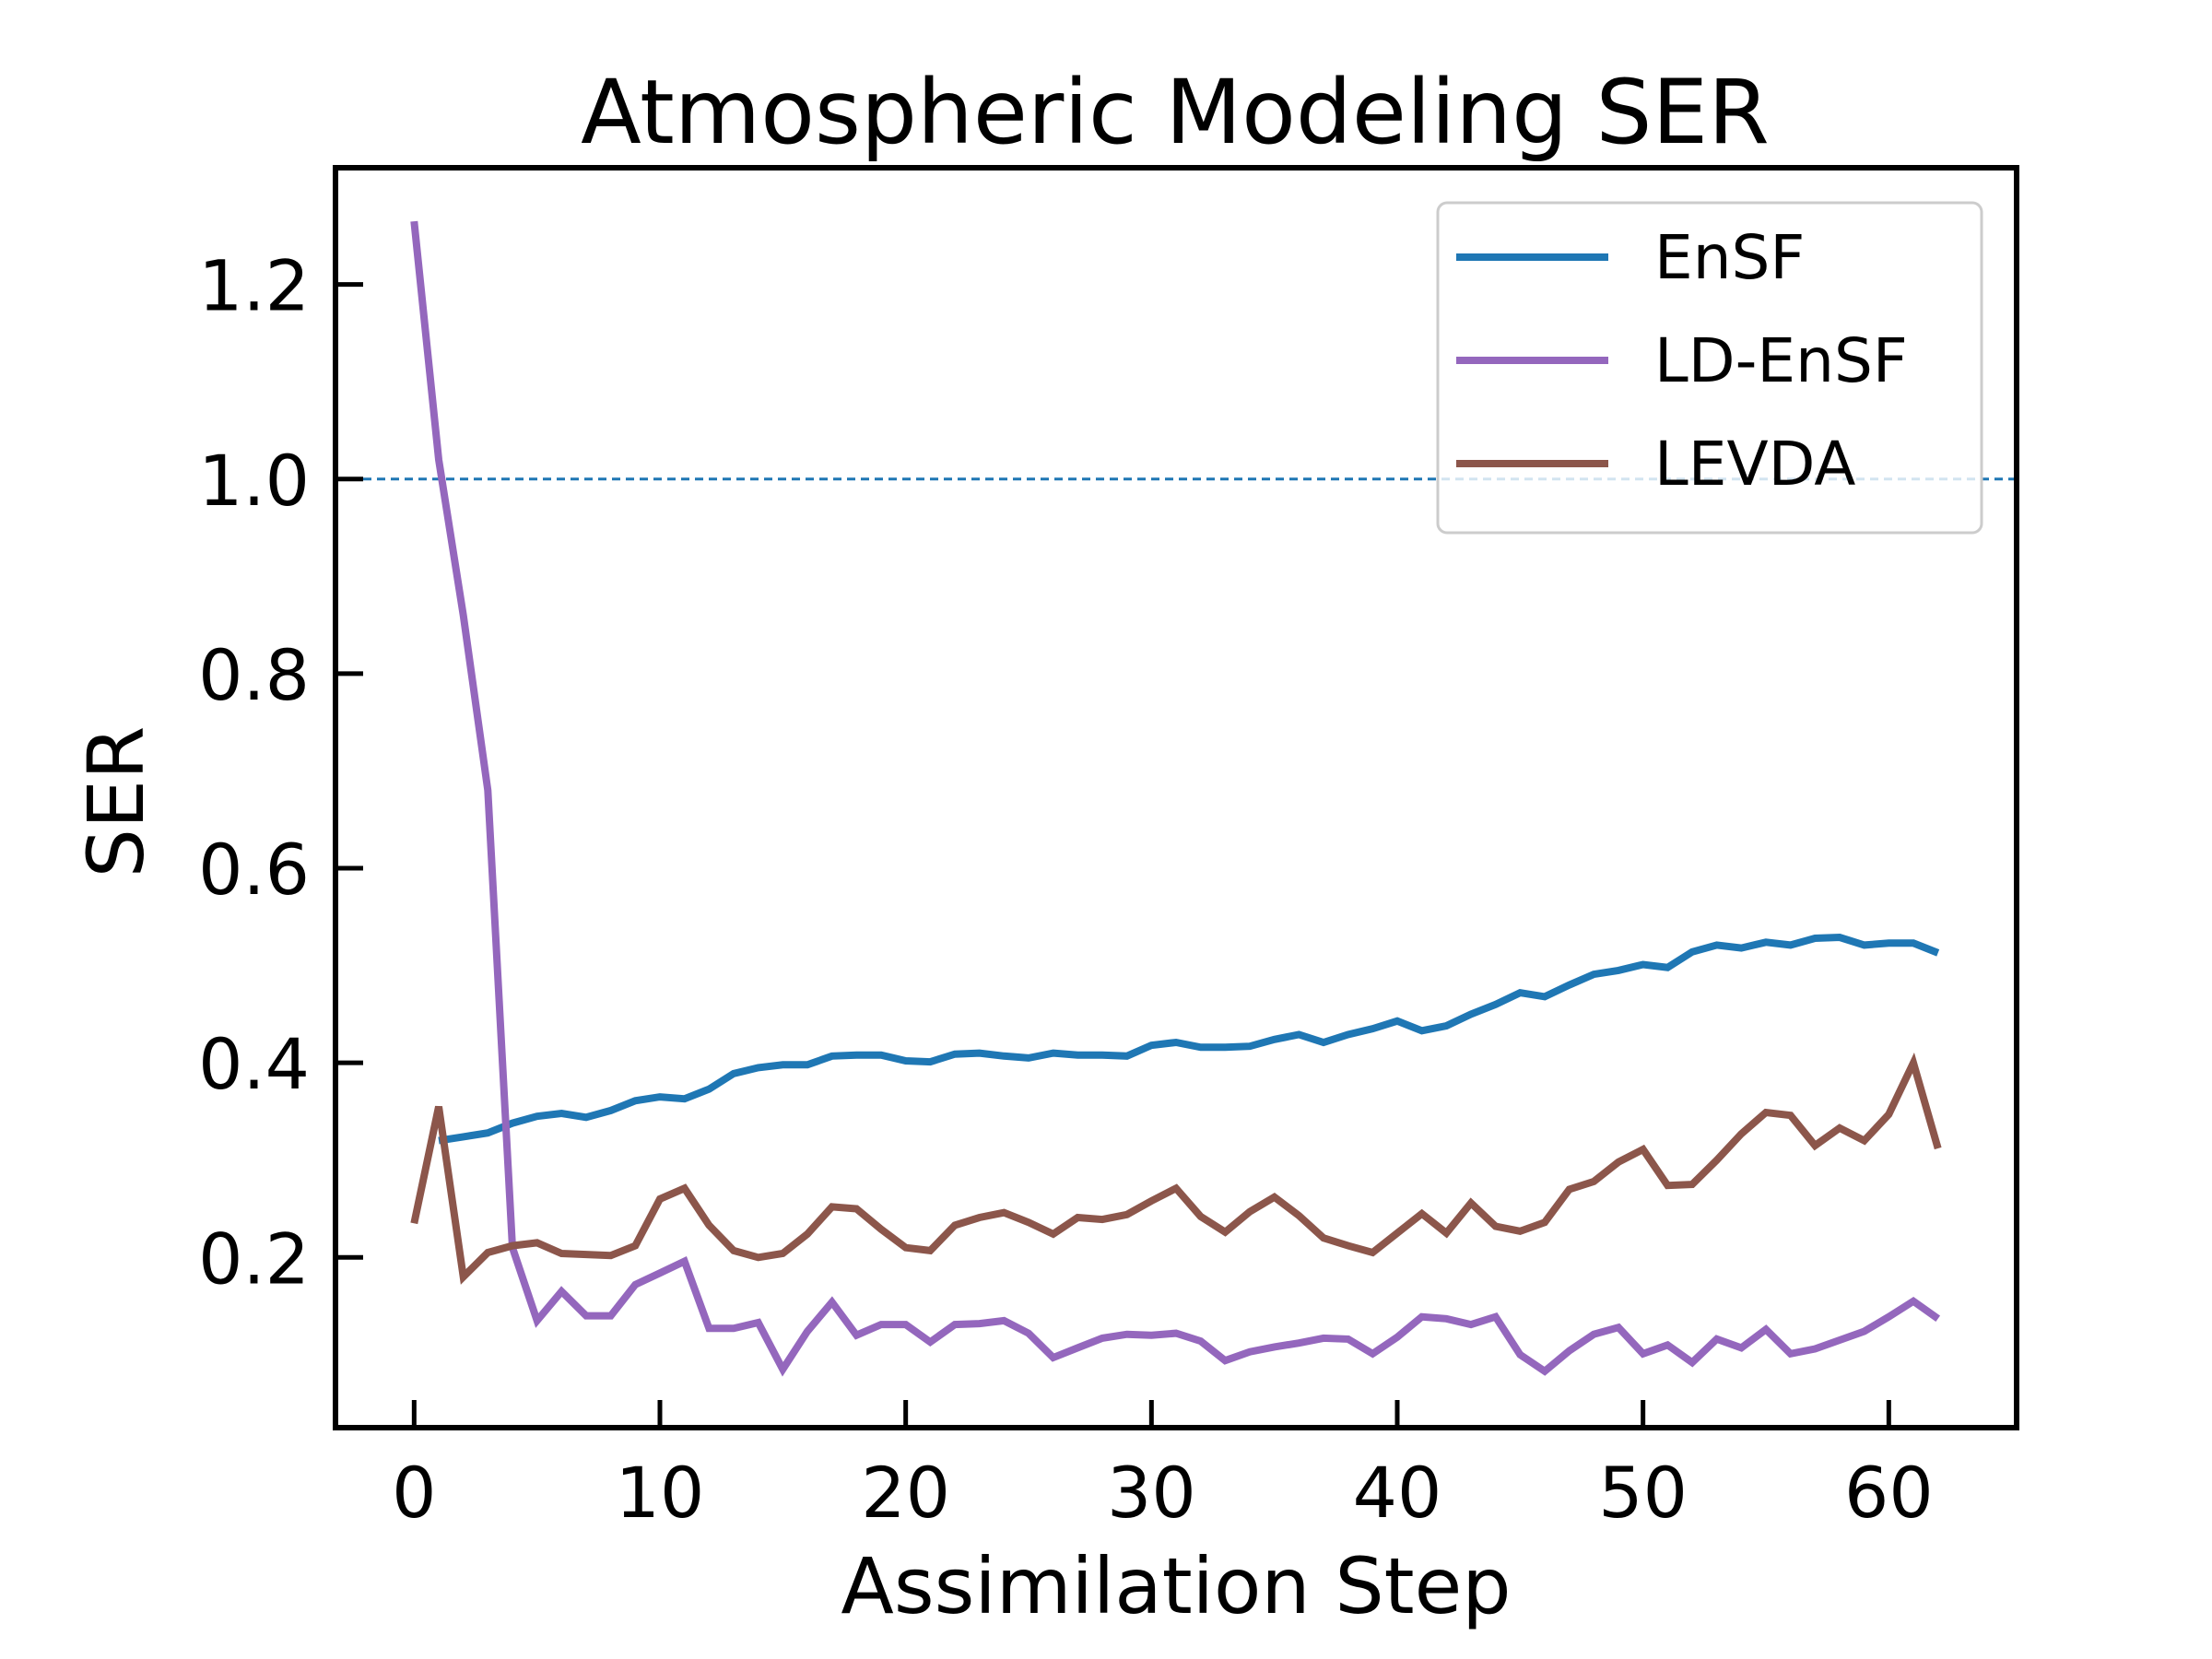 This screenshot has width=2212, height=1659. I want to click on x-tick-label: 50, so click(1643, 1493).